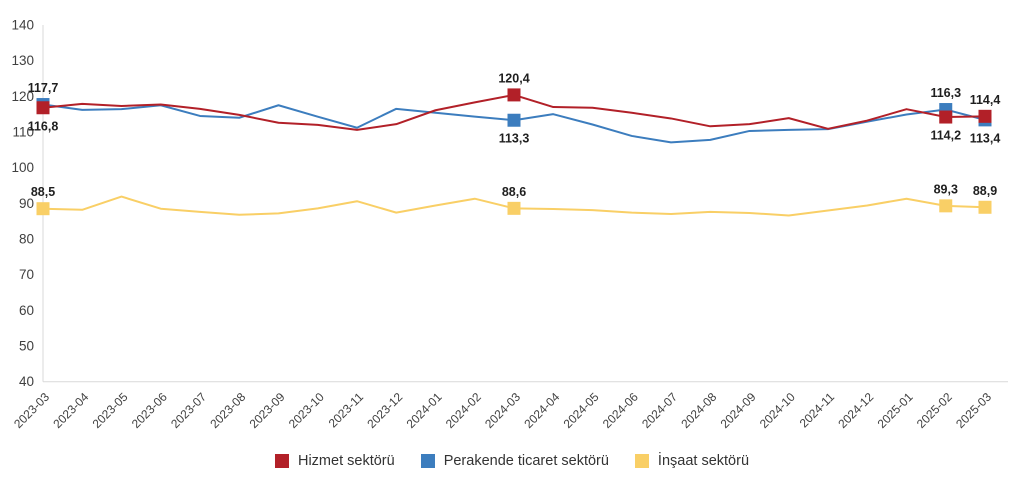 Image resolution: width=1024 pixels, height=486 pixels. I want to click on legend-item-2: İnşaat sektörü, so click(692, 461).